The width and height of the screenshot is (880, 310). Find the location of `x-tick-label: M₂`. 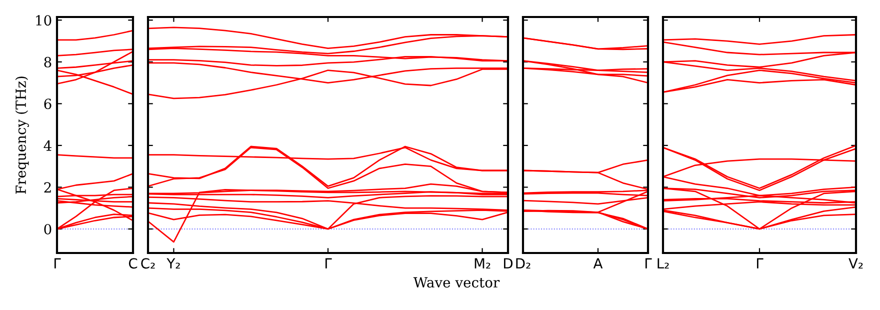

x-tick-label: M₂ is located at coordinates (482, 263).